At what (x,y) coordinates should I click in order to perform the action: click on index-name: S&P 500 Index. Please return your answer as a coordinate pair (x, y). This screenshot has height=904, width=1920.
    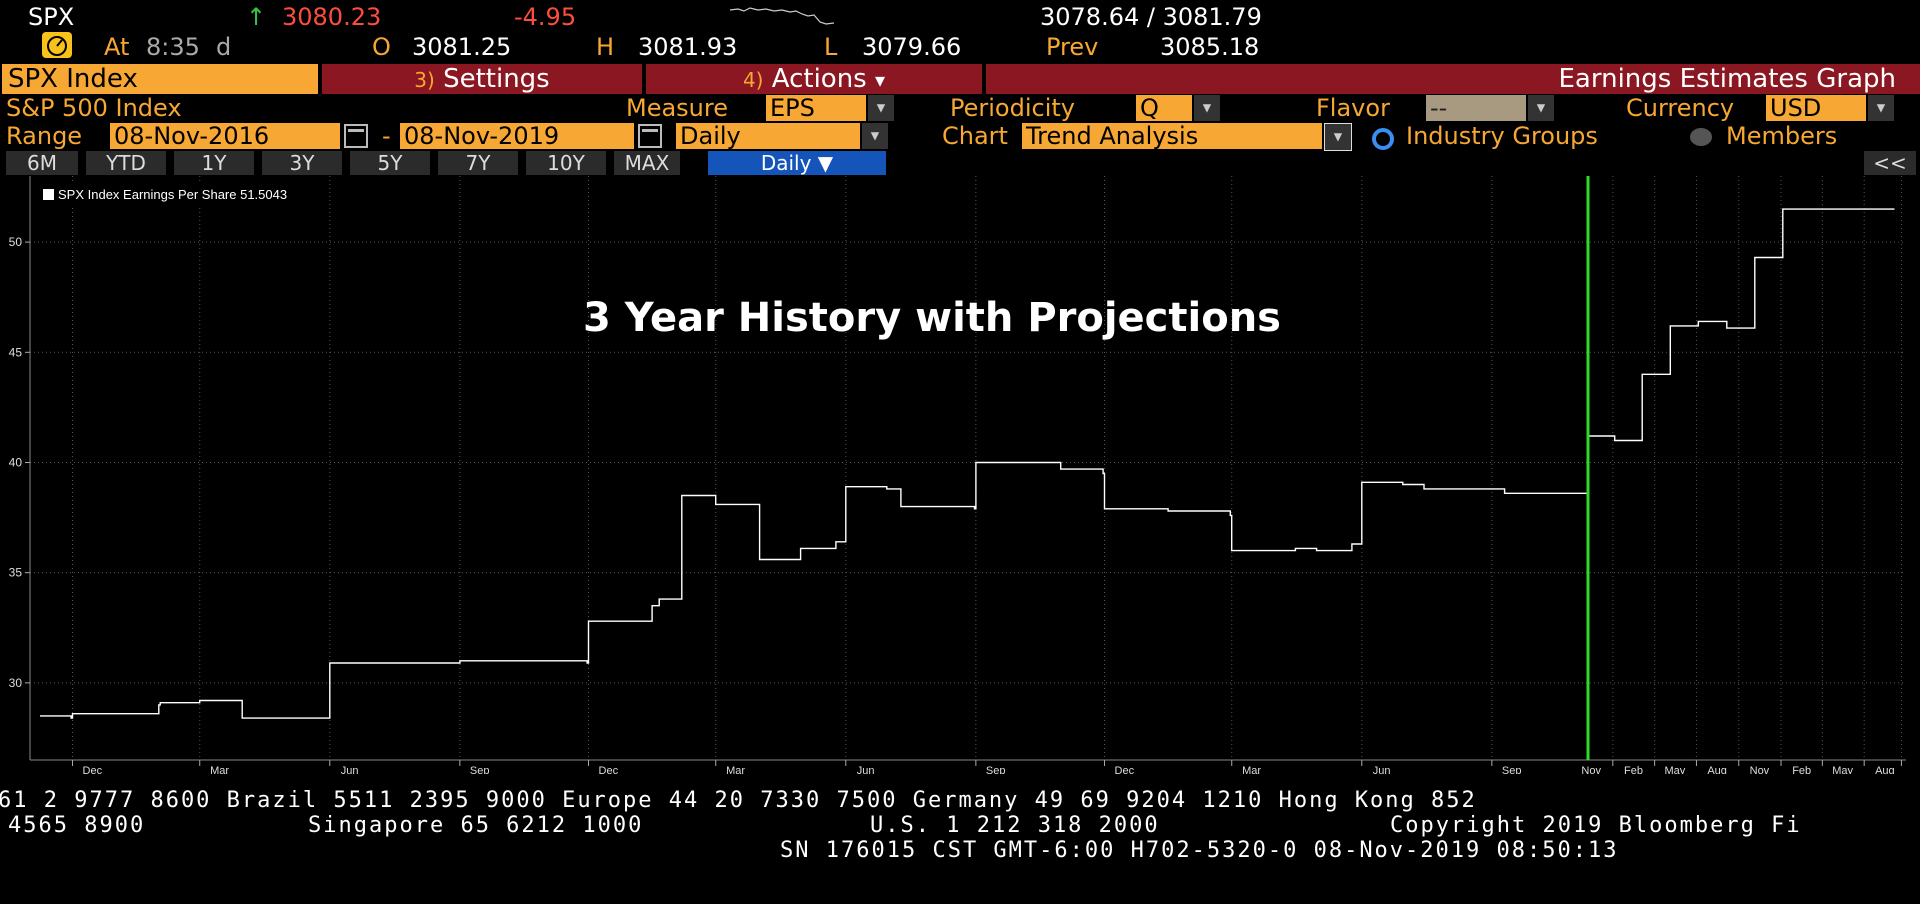
    Looking at the image, I should click on (94, 108).